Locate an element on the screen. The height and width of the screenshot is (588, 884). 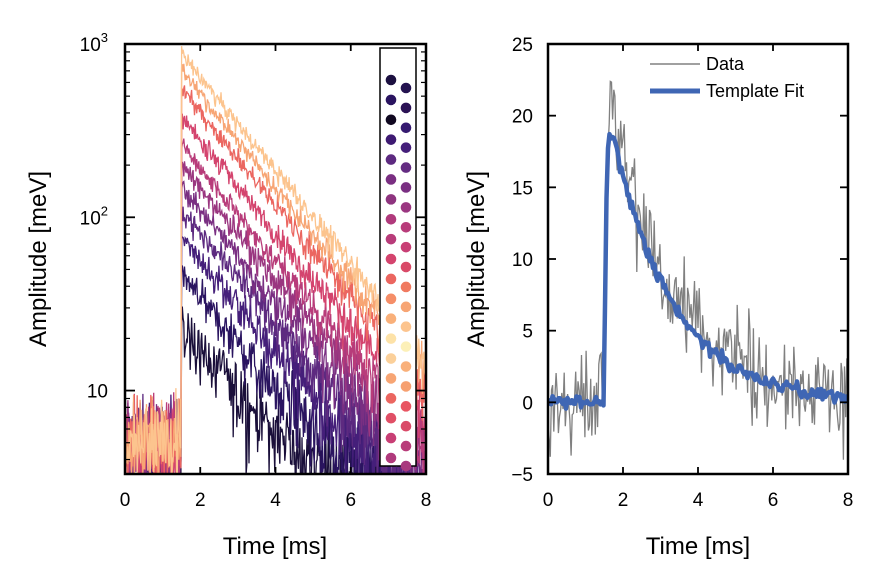
right-y-tick-label: 25 is located at coordinates (522, 45).